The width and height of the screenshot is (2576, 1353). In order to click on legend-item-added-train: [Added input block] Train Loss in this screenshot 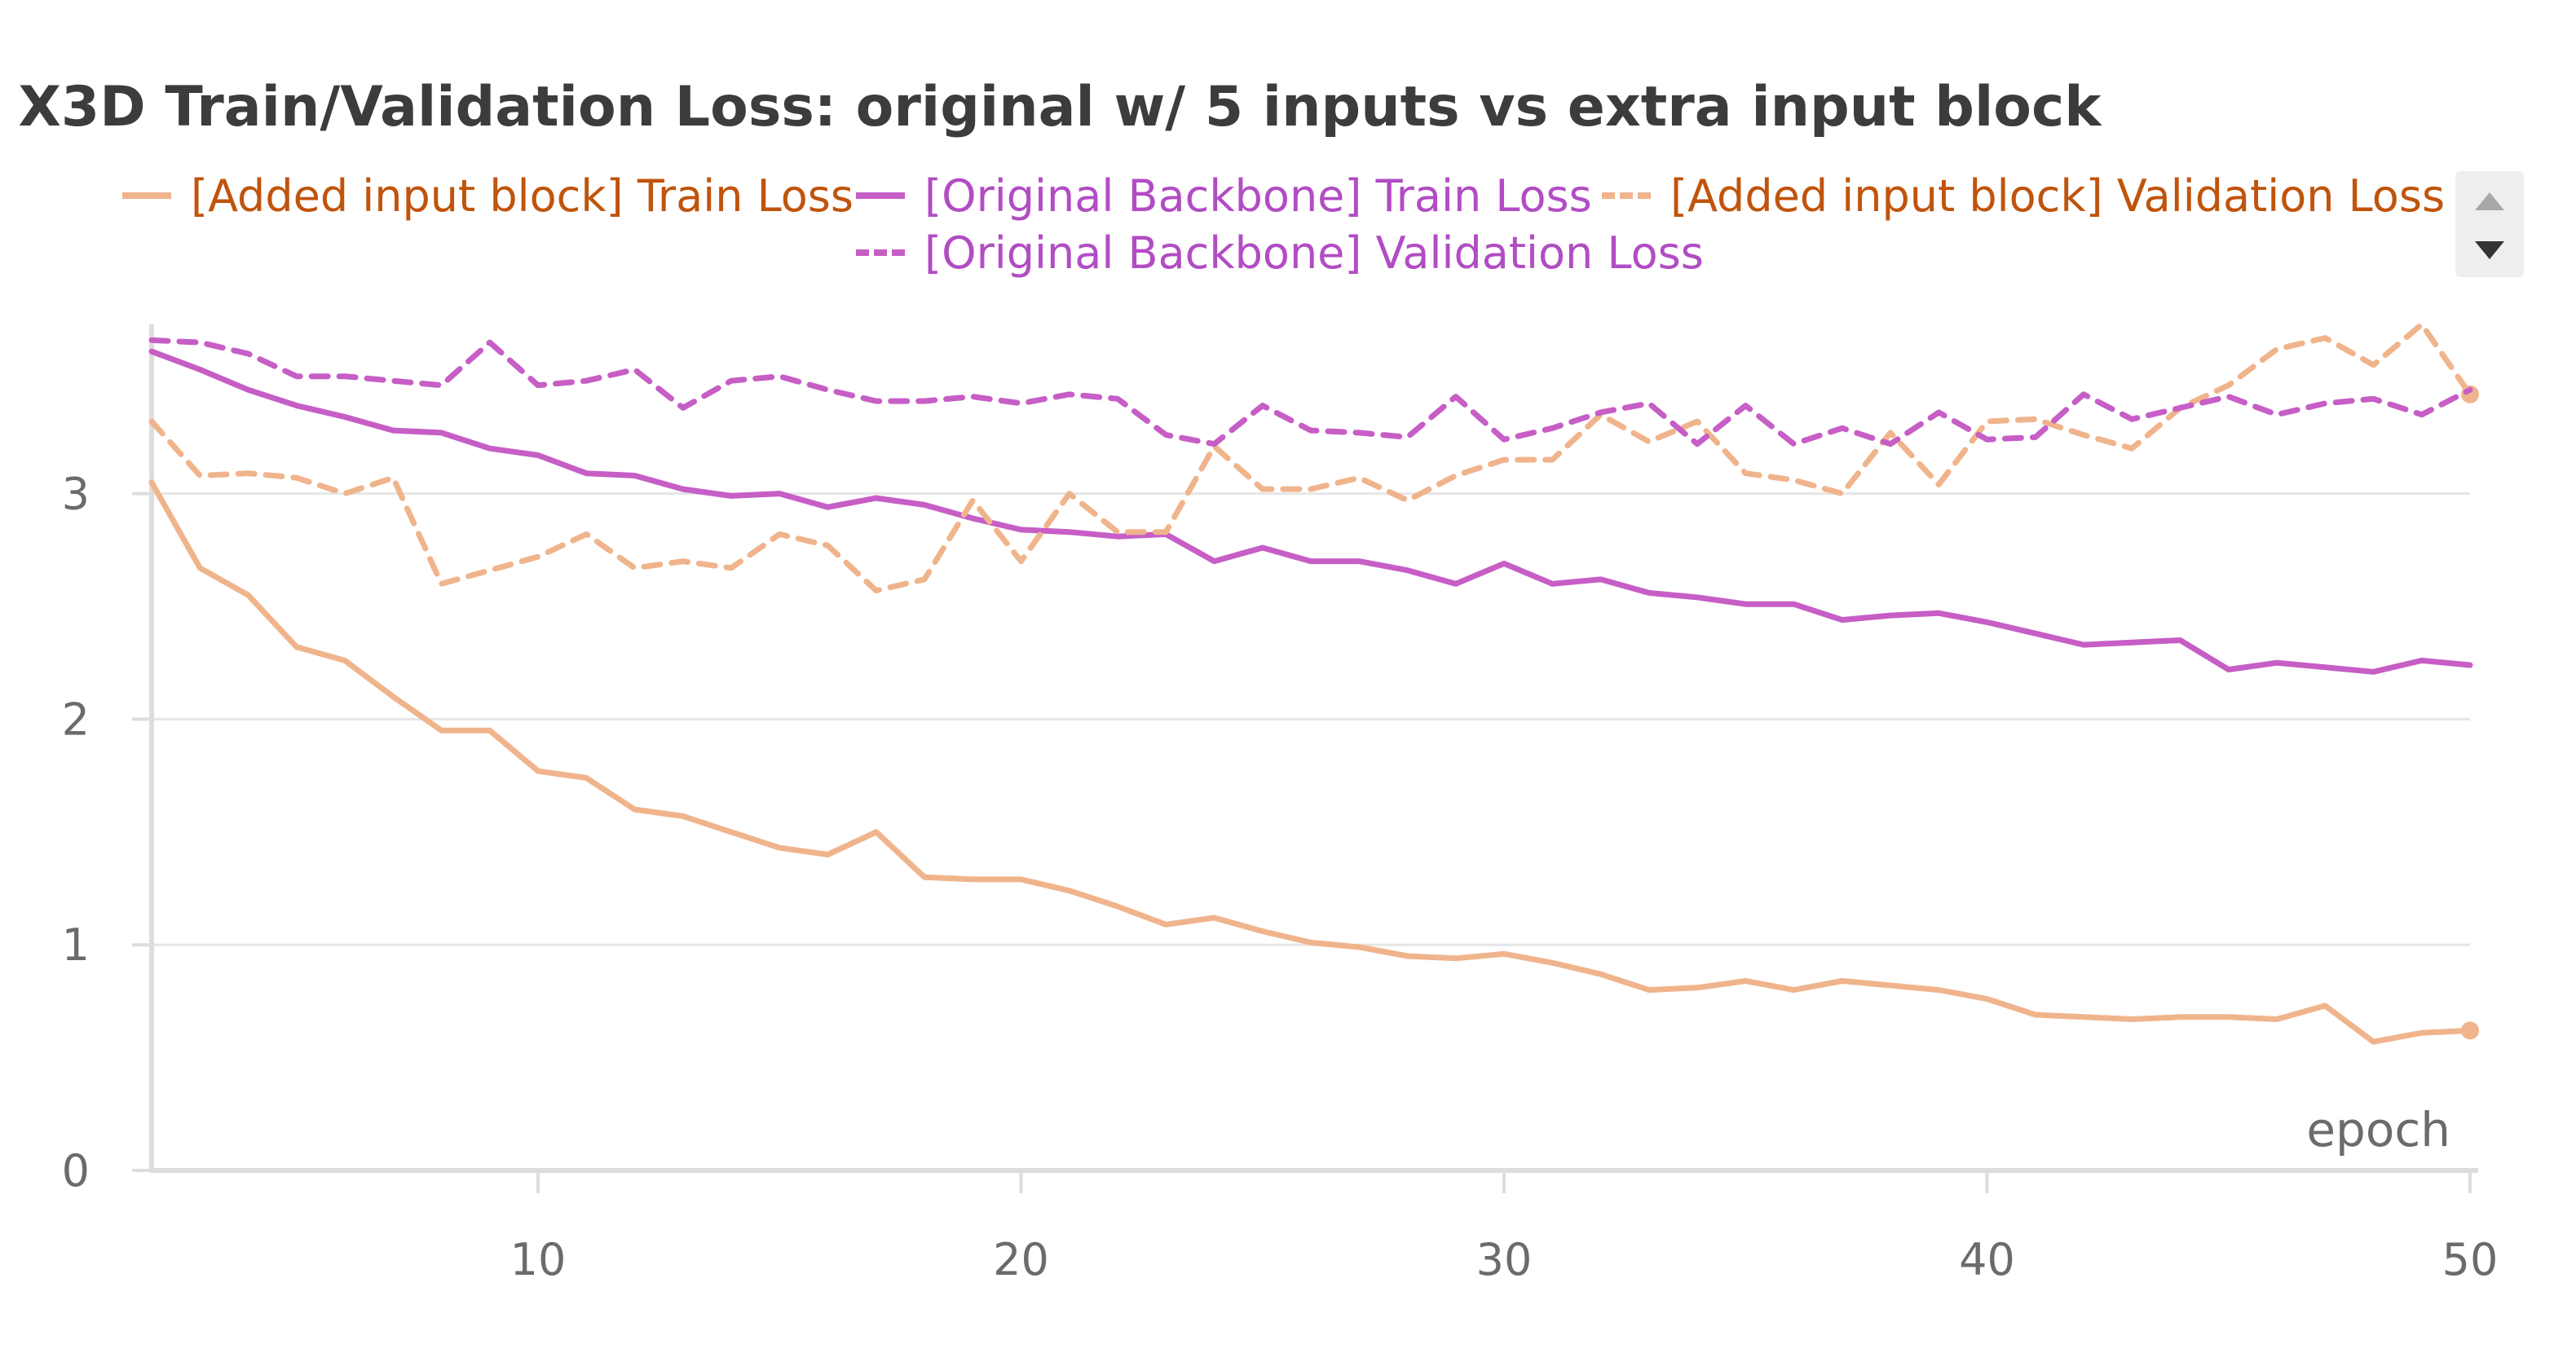, I will do `click(488, 195)`.